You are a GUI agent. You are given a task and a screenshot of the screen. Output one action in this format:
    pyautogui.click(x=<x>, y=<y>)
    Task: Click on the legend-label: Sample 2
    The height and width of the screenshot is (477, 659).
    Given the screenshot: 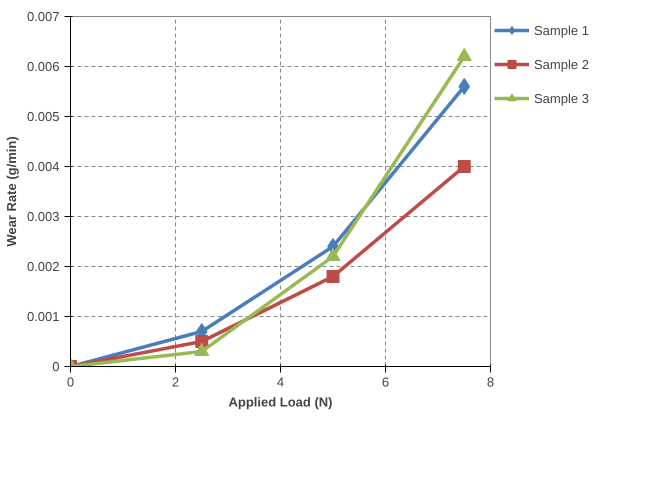 What is the action you would take?
    pyautogui.click(x=561, y=64)
    